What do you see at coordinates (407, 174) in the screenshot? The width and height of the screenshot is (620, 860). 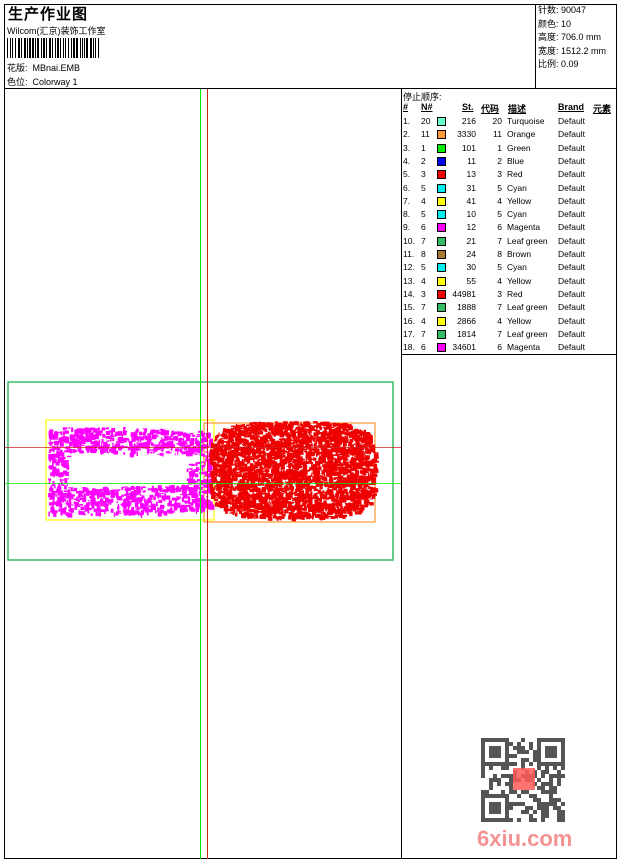 I see `row-num: 5.` at bounding box center [407, 174].